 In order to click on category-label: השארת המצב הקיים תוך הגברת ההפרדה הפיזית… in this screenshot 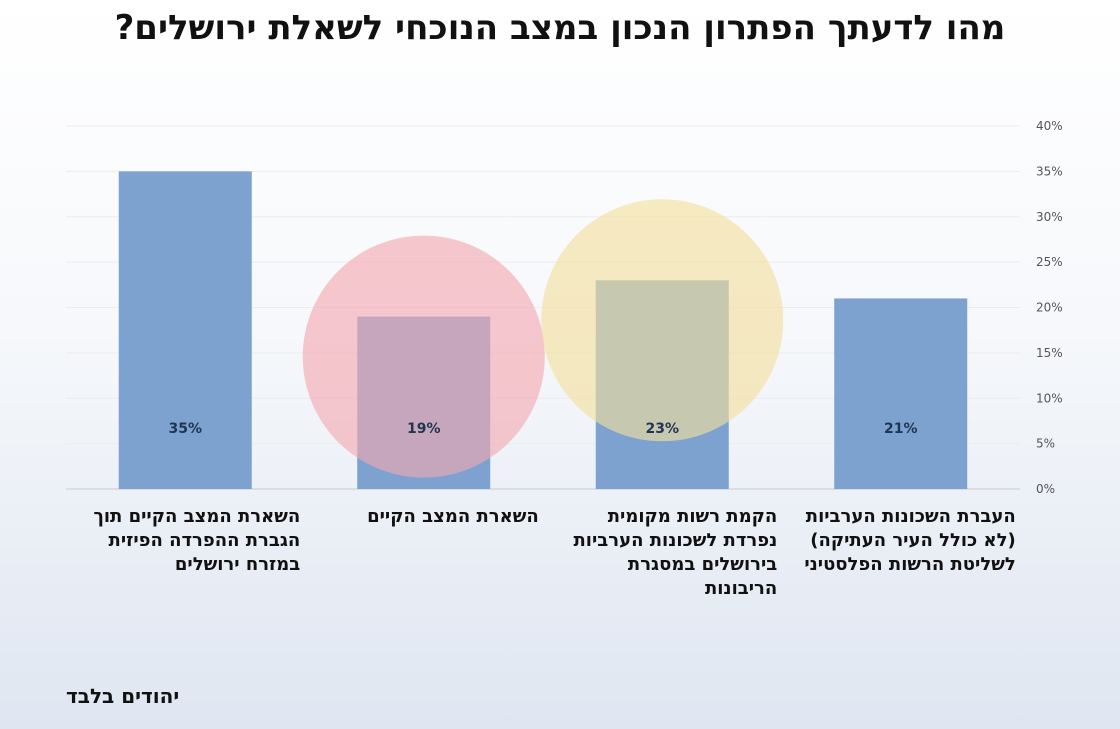, I will do `click(197, 540)`.